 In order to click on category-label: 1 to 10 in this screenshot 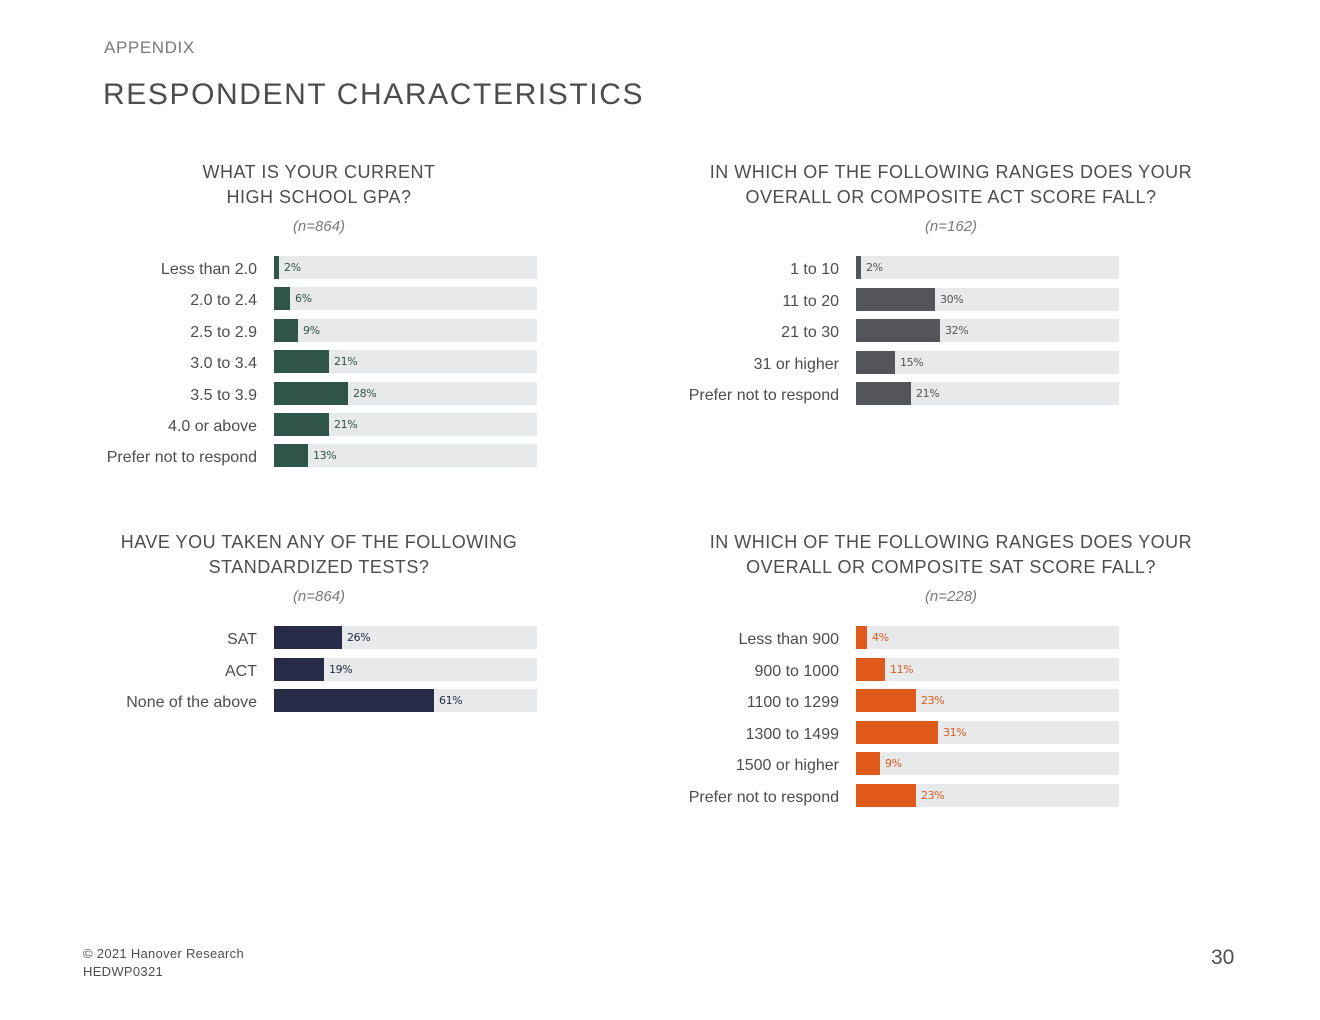, I will do `click(814, 269)`.